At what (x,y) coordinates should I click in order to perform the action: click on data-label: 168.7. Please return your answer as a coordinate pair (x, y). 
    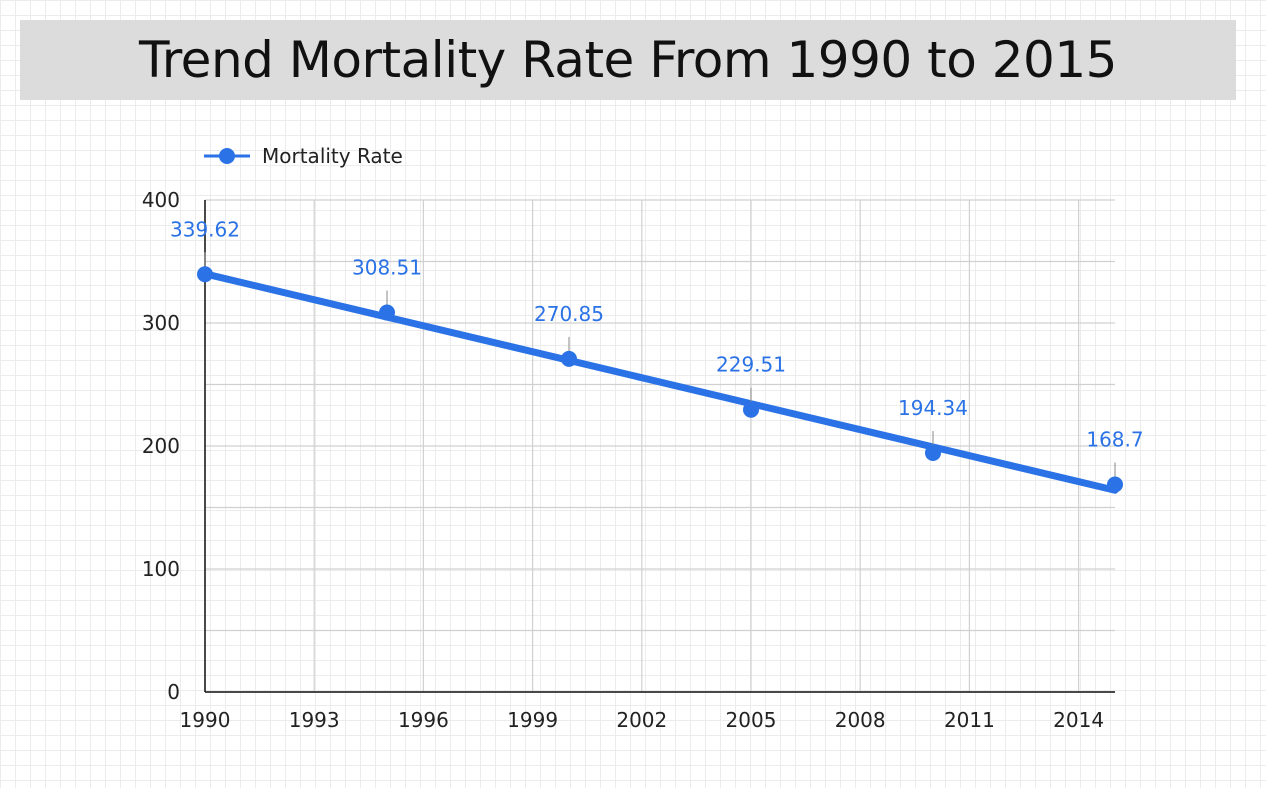
    Looking at the image, I should click on (1114, 439).